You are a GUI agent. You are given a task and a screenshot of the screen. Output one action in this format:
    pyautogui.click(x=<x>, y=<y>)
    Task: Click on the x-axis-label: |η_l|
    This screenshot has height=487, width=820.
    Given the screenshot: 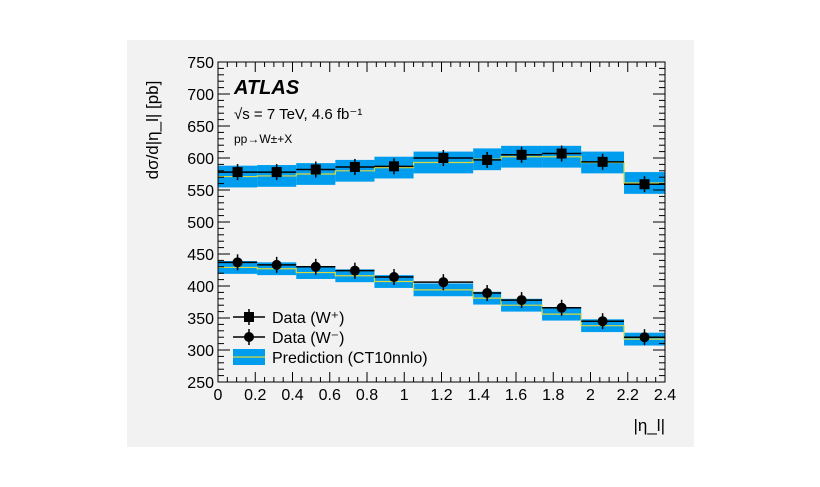 What is the action you would take?
    pyautogui.click(x=649, y=425)
    